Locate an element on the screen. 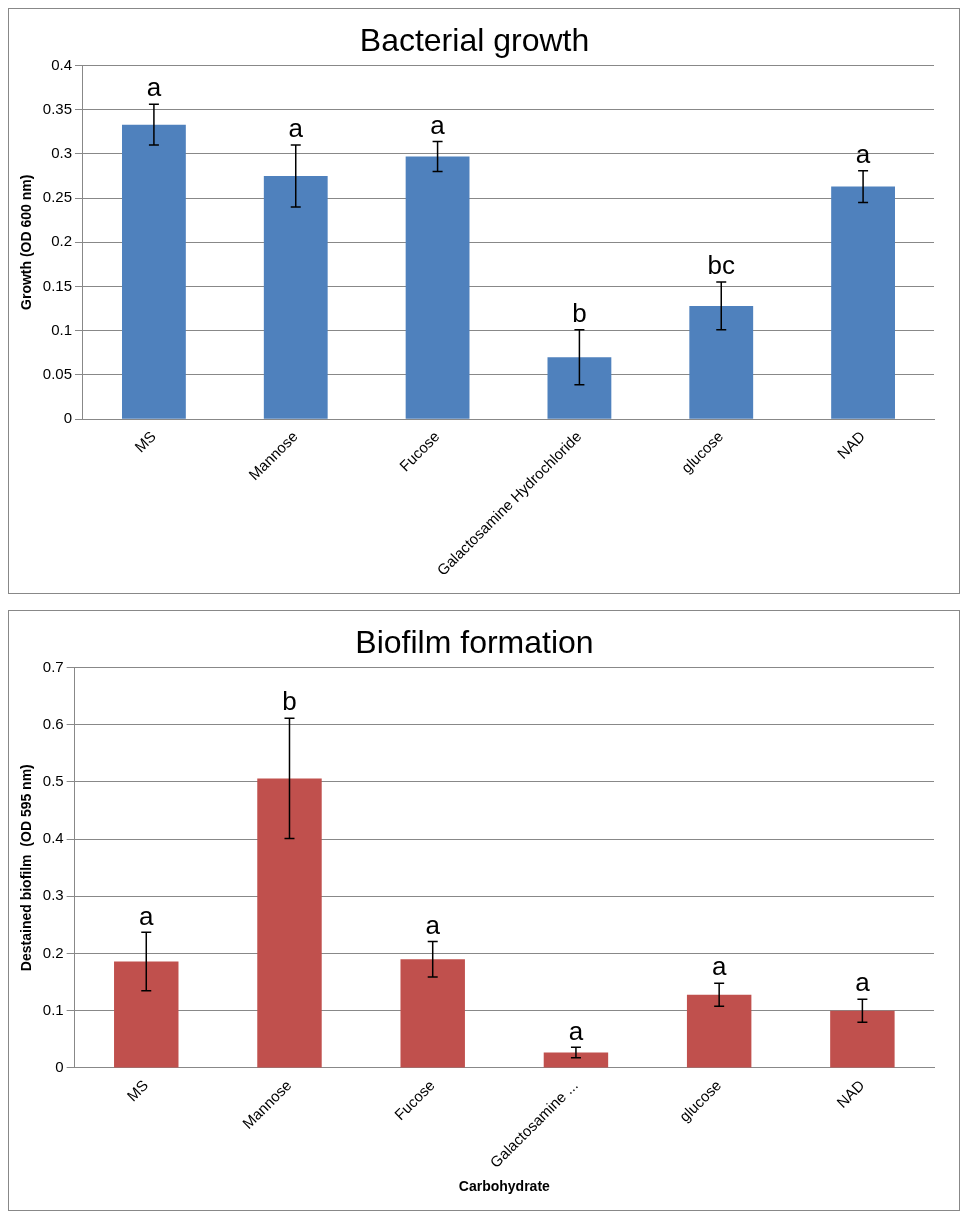 Image resolution: width=973 pixels, height=1219 pixels. y-axis-title: Growth (OD 600 nm) is located at coordinates (26, 242).